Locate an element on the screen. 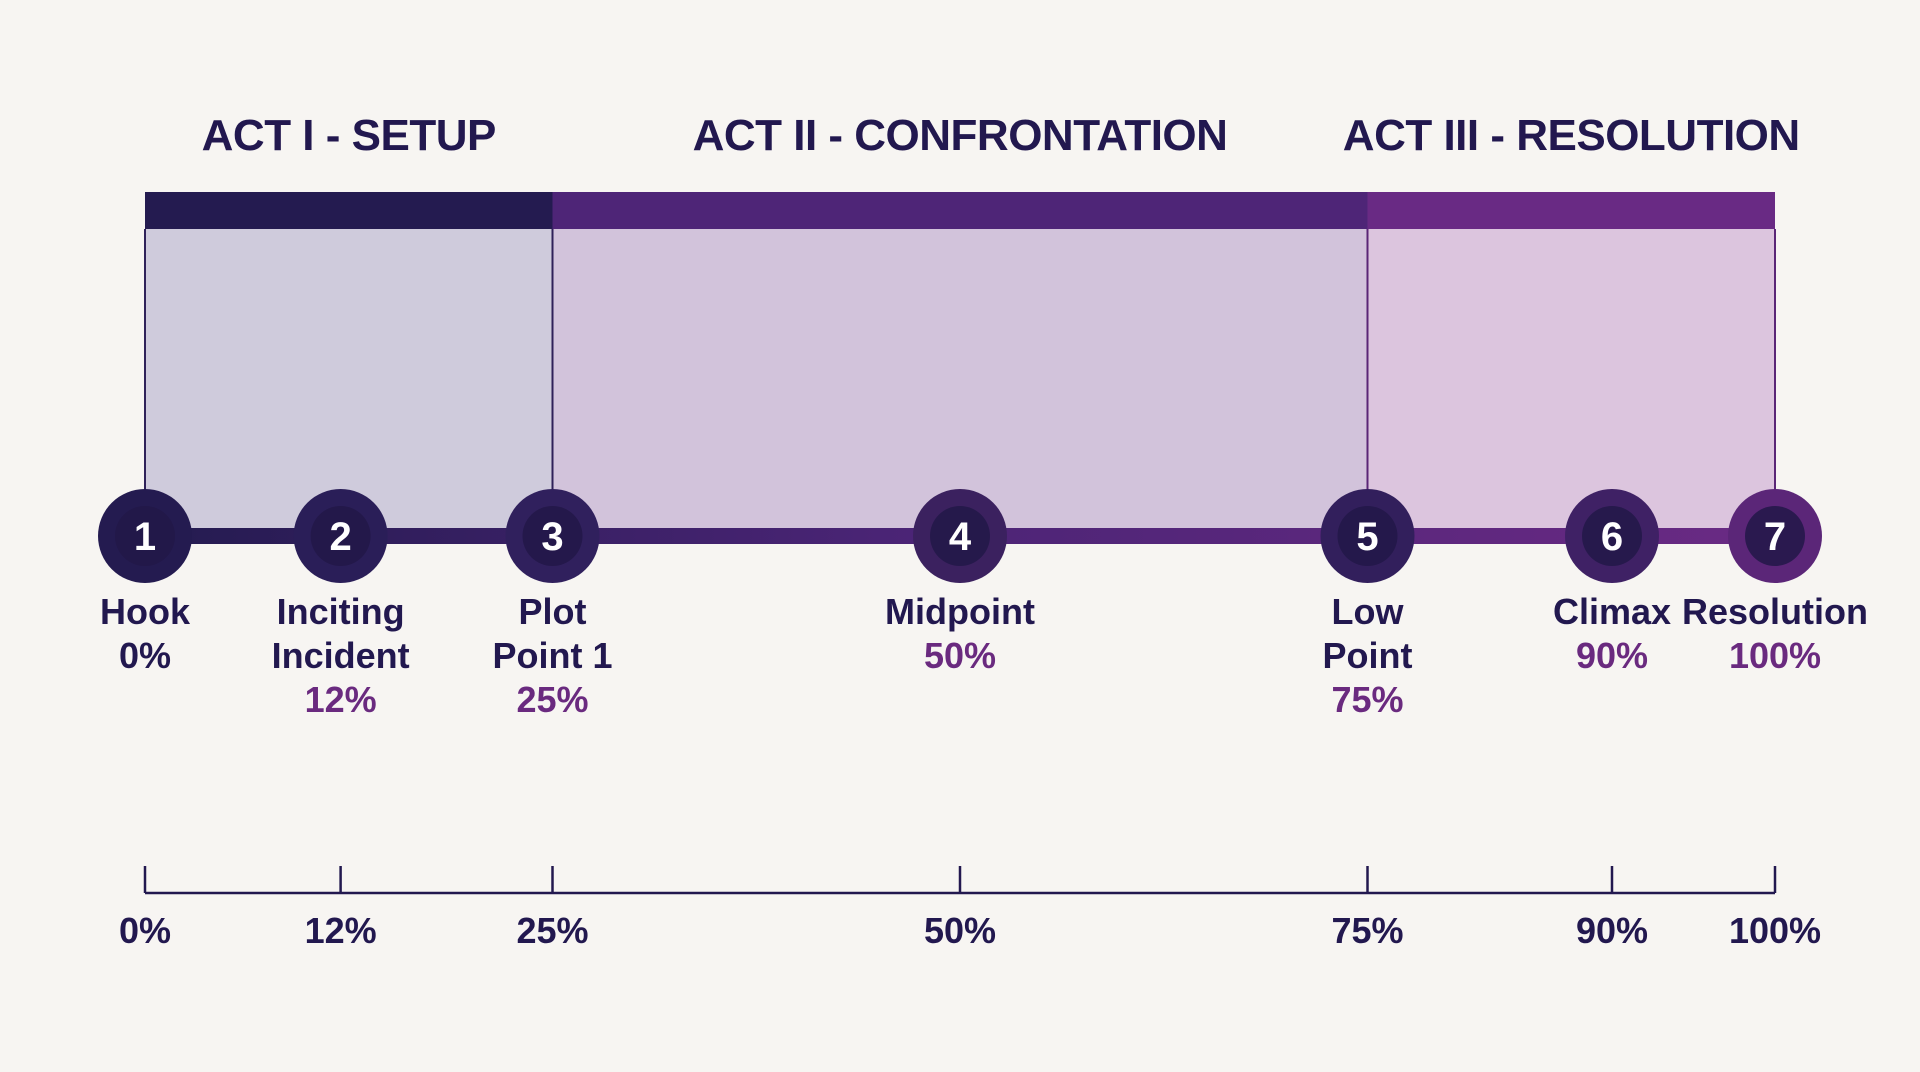 Image resolution: width=1920 pixels, height=1072 pixels. beat-percent: 100% is located at coordinates (1775, 655).